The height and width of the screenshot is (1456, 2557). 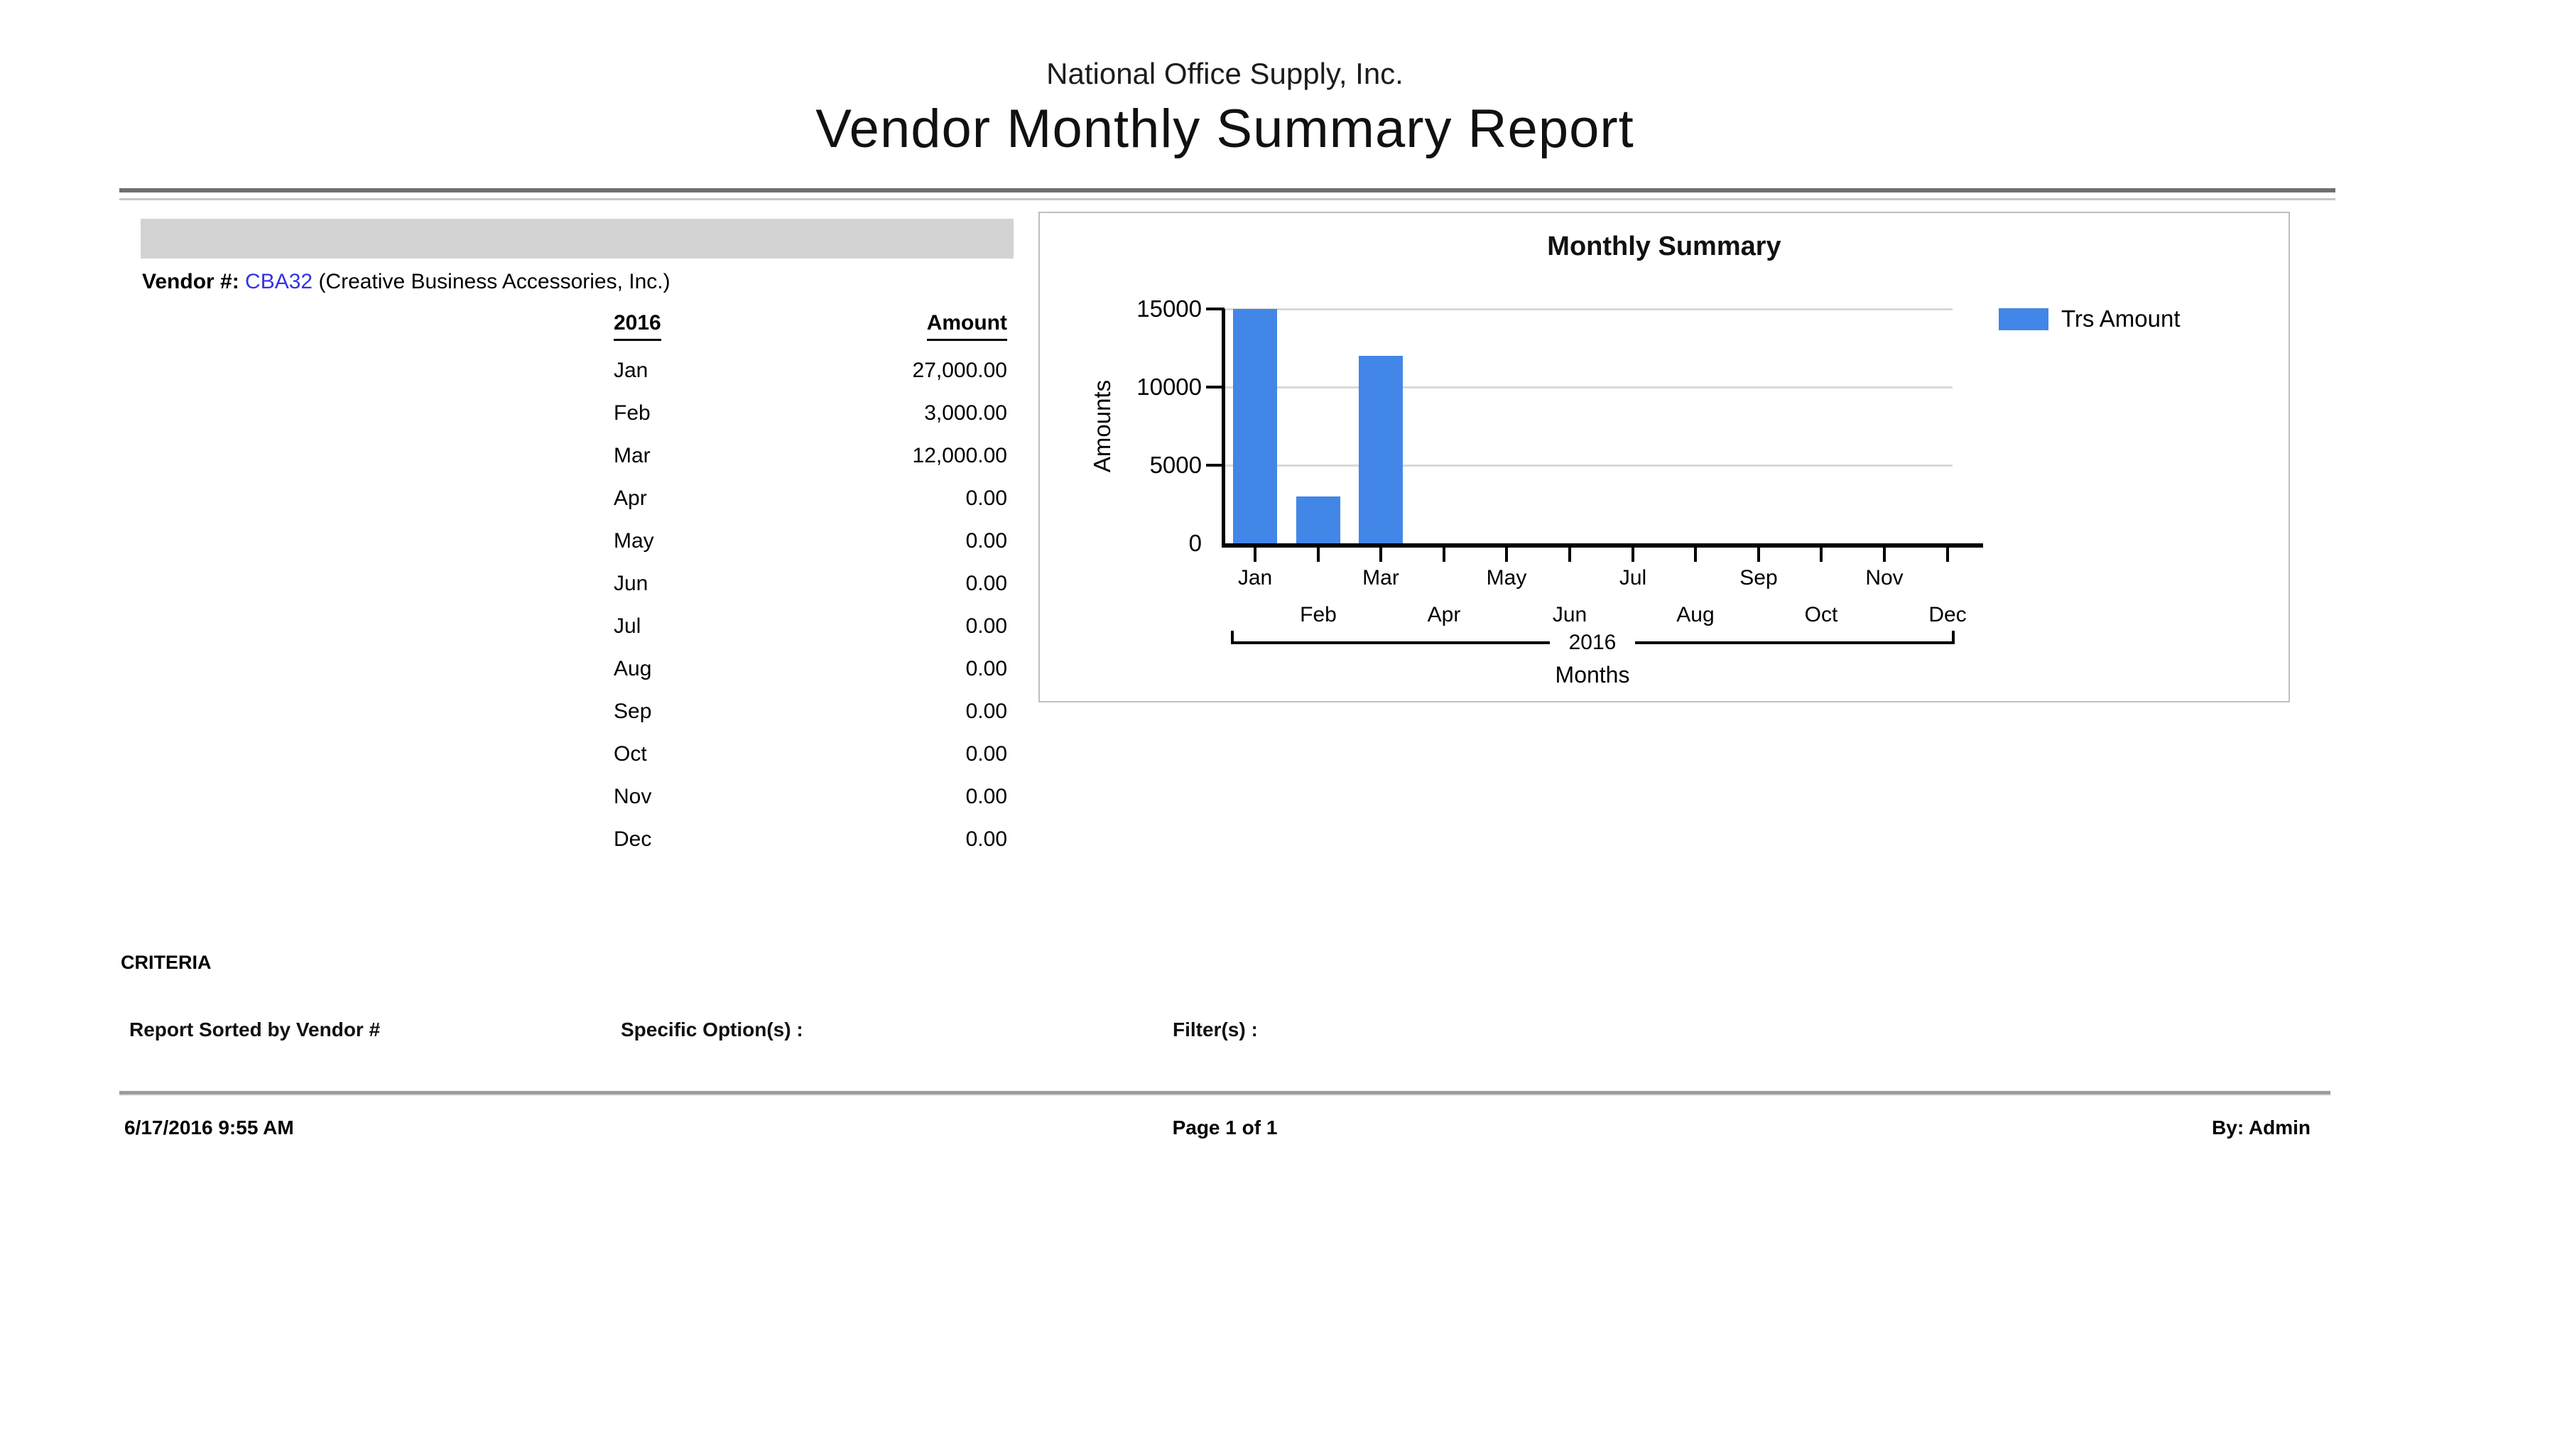 What do you see at coordinates (810, 626) in the screenshot?
I see `table-row: Jul 0.00` at bounding box center [810, 626].